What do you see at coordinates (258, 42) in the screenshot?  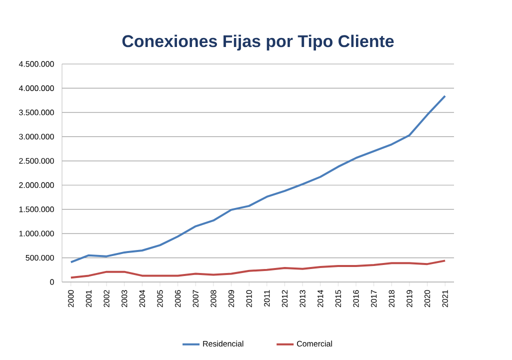 I see `chart-title: Conexiones Fijas por Tipo Cliente` at bounding box center [258, 42].